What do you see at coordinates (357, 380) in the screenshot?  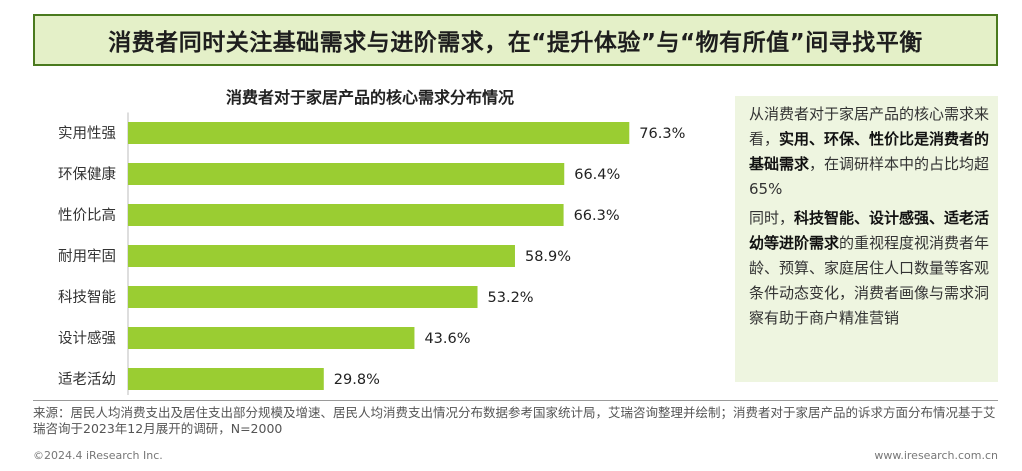 I see `value-label: 29.8%` at bounding box center [357, 380].